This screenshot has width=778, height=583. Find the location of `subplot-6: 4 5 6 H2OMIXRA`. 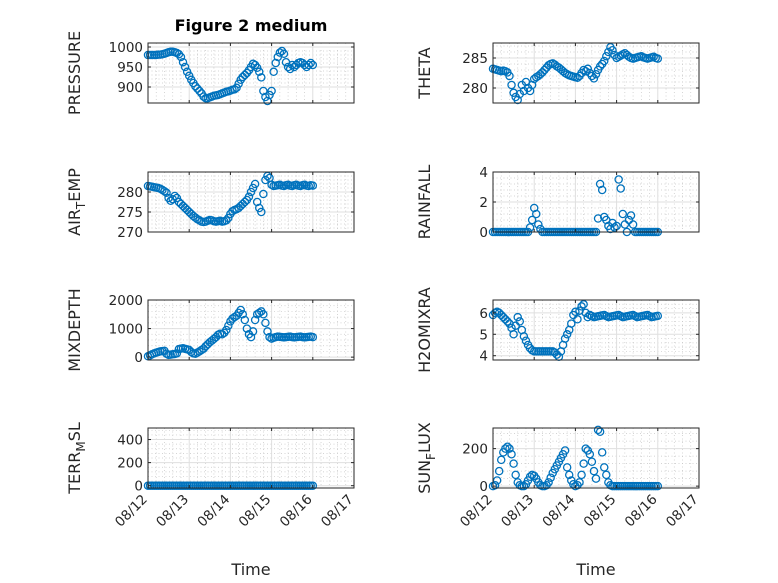

subplot-6: 4 5 6 H2OMIXRA is located at coordinates (557, 330).